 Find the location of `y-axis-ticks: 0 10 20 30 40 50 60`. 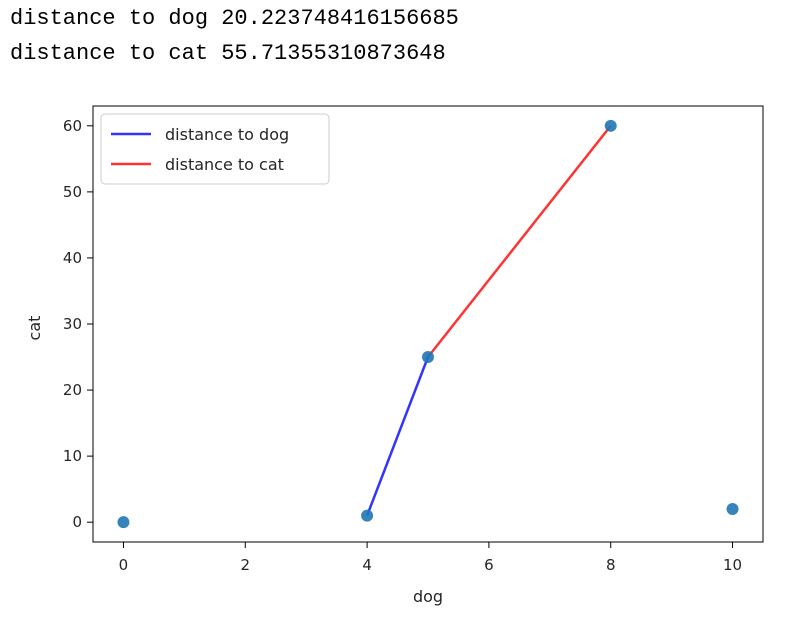

y-axis-ticks: 0 10 20 30 40 50 60 is located at coordinates (78, 324).